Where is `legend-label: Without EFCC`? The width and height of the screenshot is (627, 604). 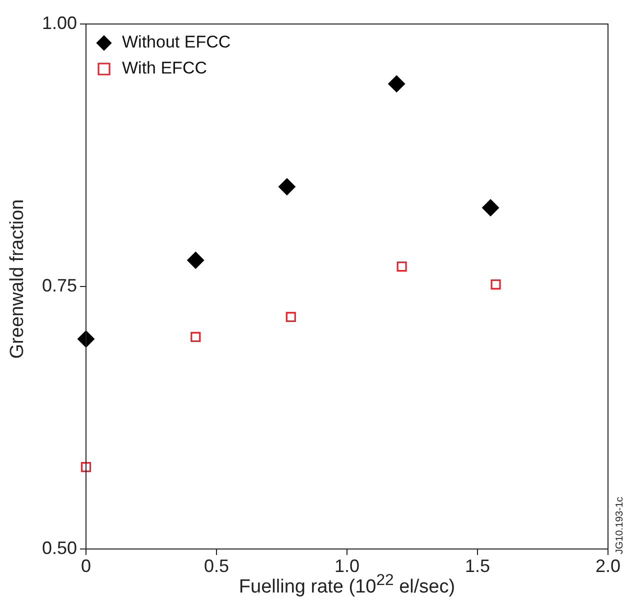 legend-label: Without EFCC is located at coordinates (176, 42).